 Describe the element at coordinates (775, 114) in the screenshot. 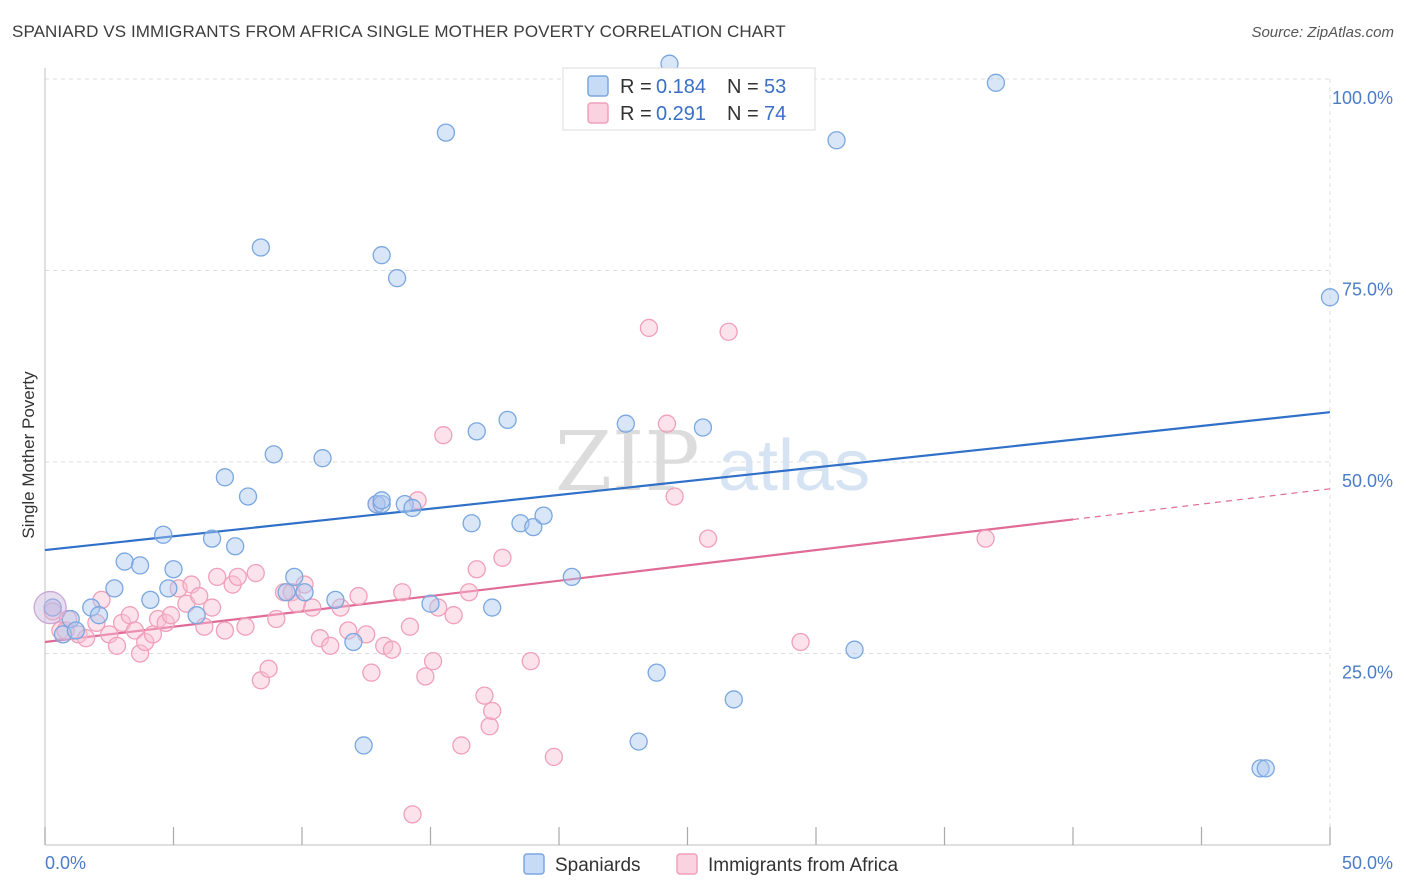

I see `legend-n-value-africa: 74` at that location.